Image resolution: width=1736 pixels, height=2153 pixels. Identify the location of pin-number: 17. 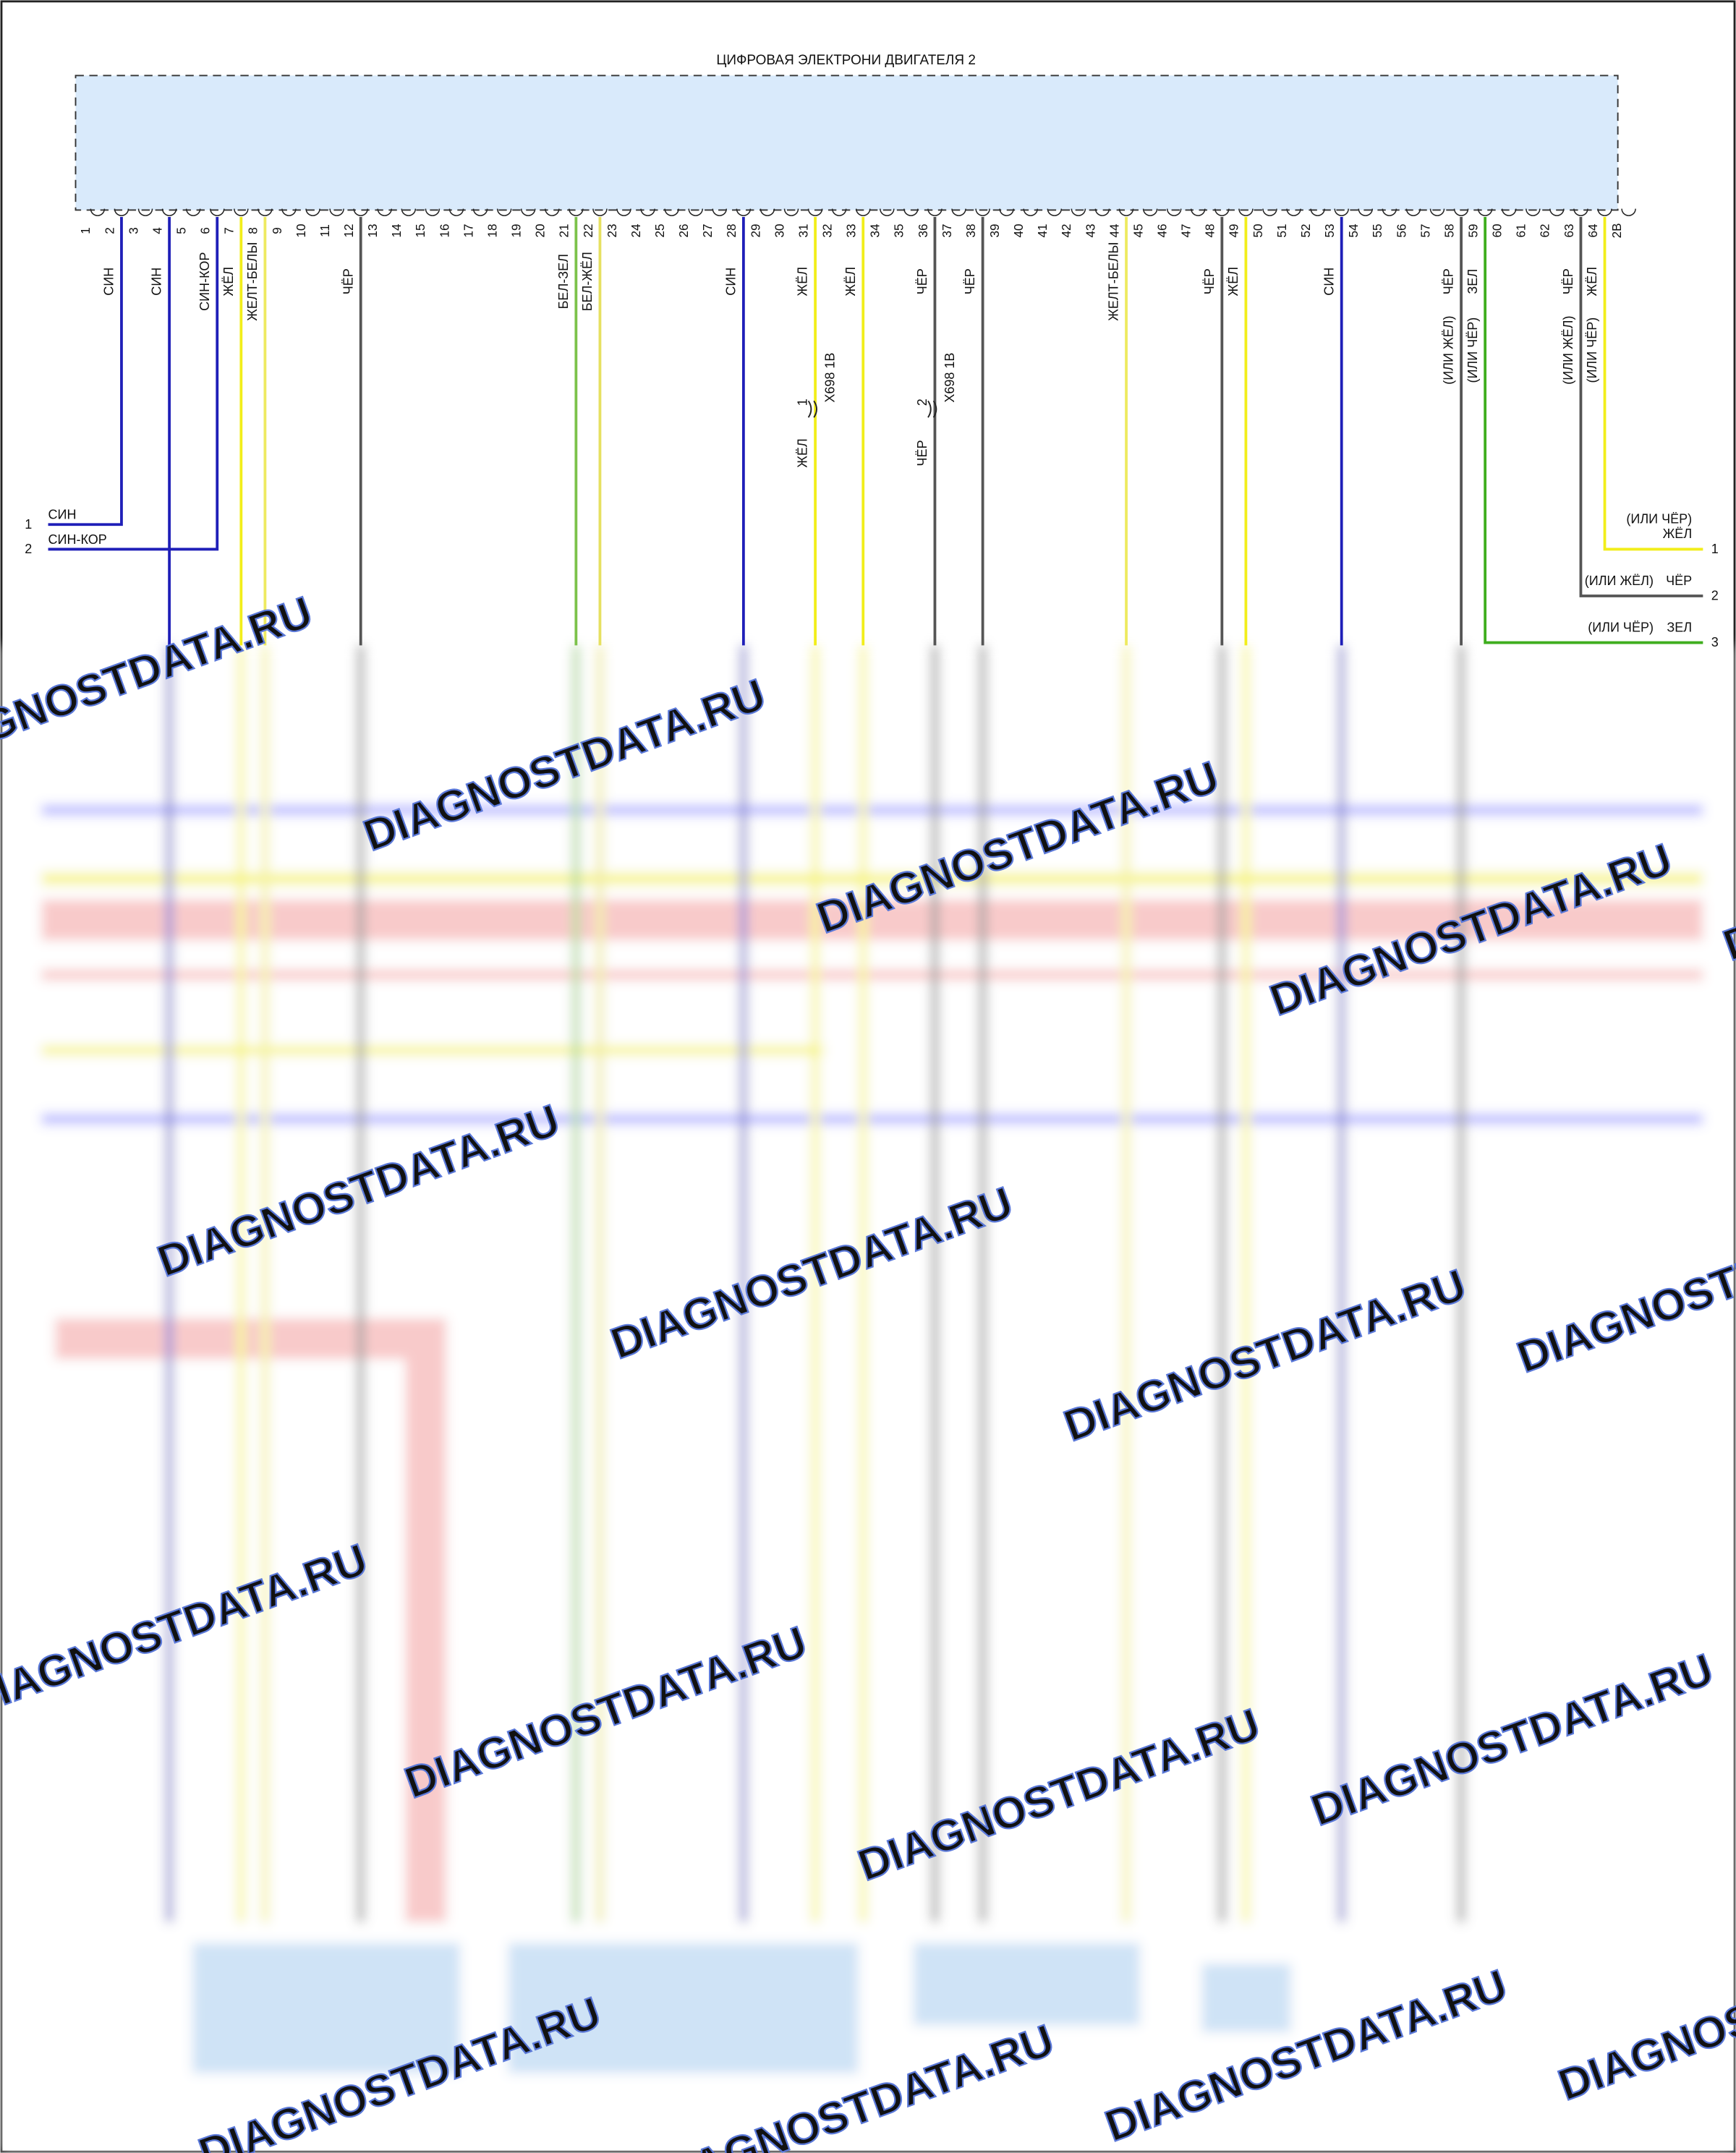
(468, 230).